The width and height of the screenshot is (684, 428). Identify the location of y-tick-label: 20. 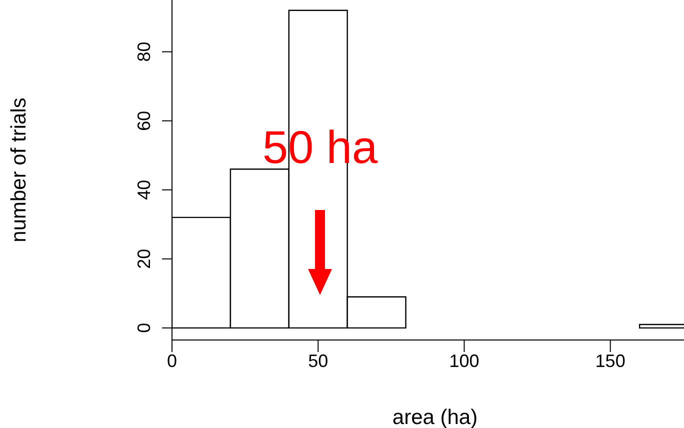
(144, 258).